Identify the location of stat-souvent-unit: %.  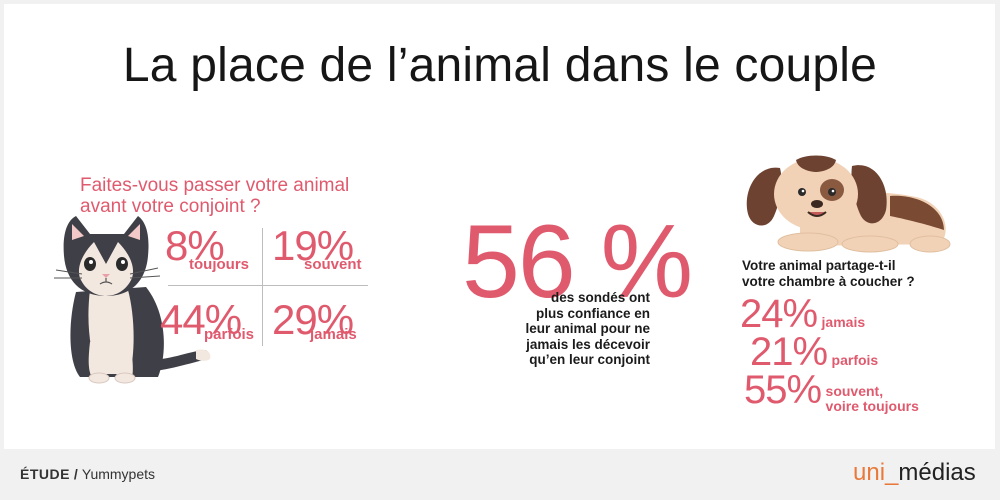
(335, 245).